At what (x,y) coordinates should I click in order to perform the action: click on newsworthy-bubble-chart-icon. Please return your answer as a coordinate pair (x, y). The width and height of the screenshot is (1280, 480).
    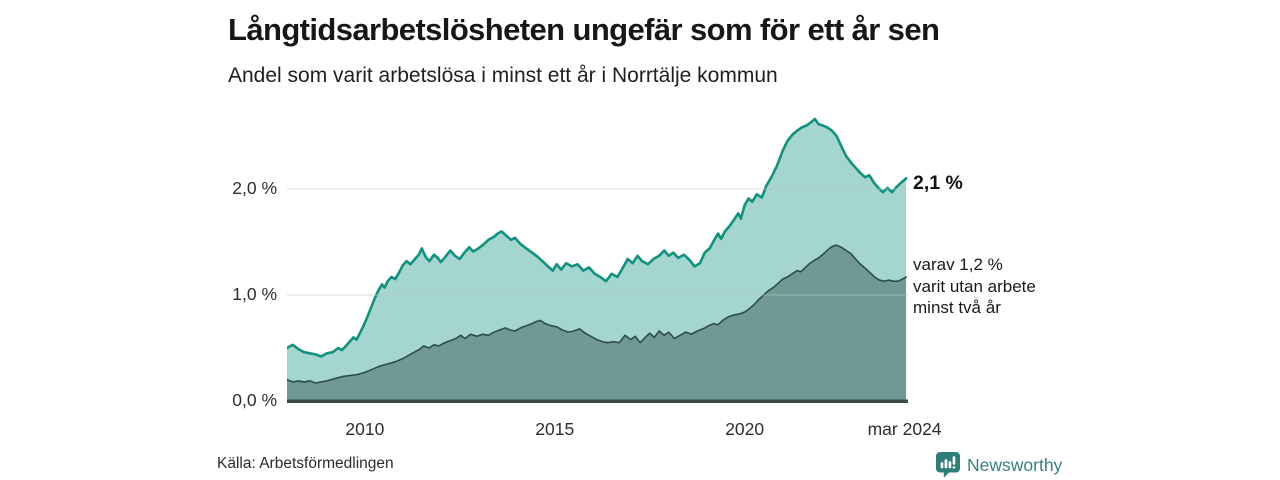
    Looking at the image, I should click on (948, 465).